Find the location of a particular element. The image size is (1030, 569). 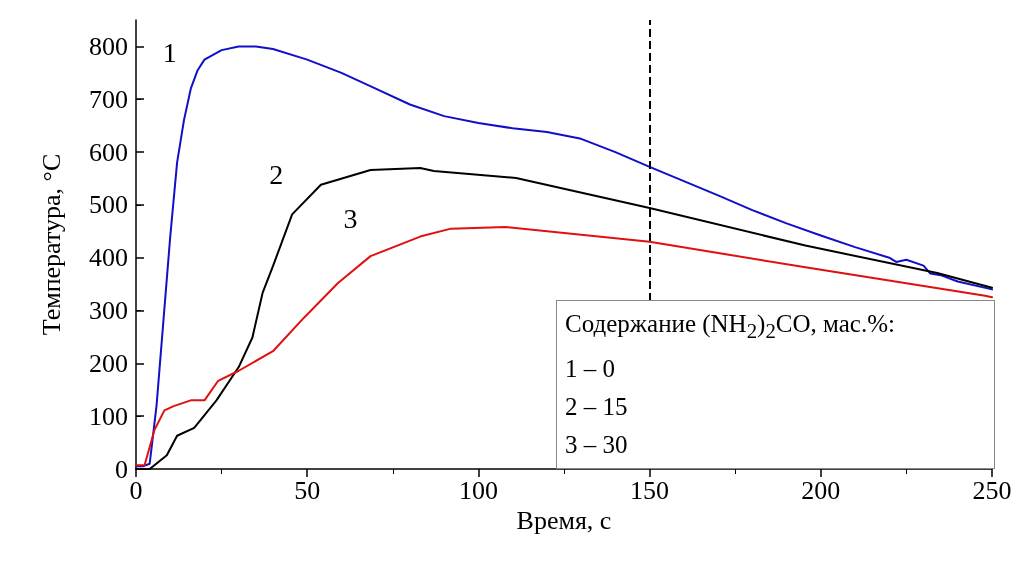

y-tick-label: 200 is located at coordinates (108, 363).